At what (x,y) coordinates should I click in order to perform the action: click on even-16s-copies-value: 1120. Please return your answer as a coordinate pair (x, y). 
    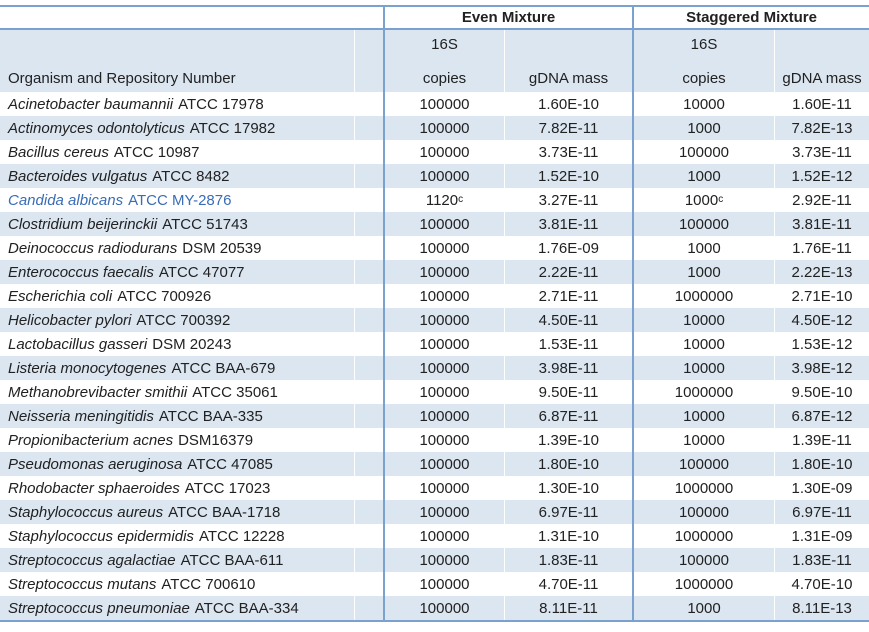
    Looking at the image, I should click on (442, 200).